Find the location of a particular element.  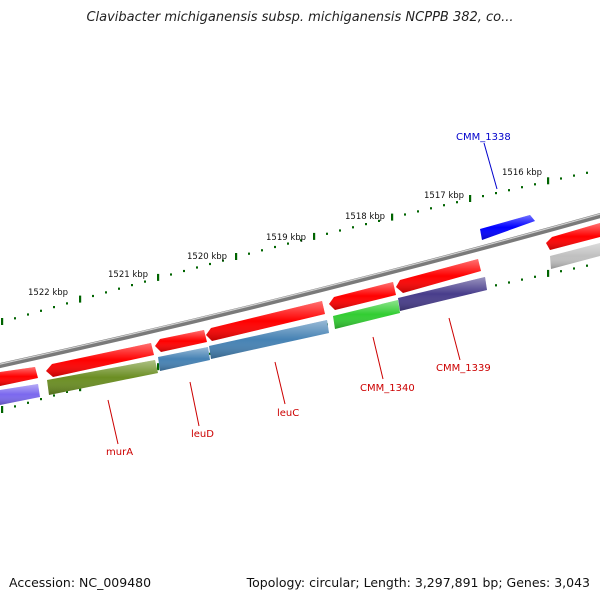

tick-label-1521: 1521 kbp is located at coordinates (128, 275).